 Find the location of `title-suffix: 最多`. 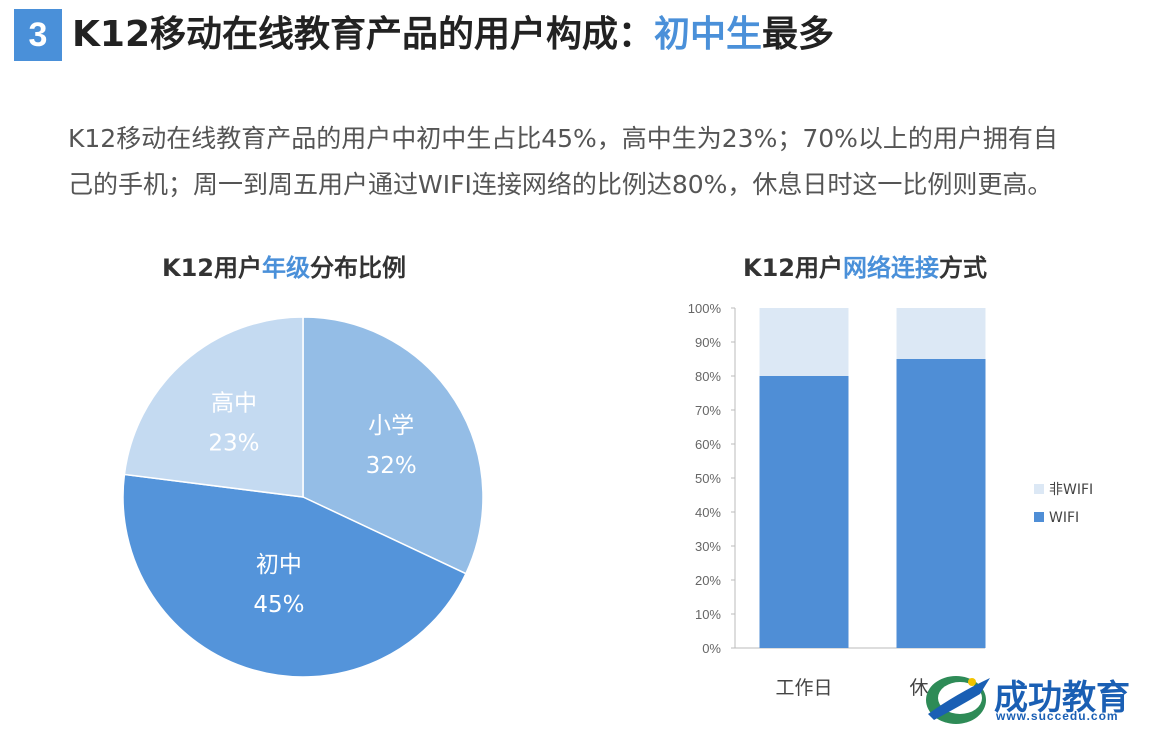

title-suffix: 最多 is located at coordinates (798, 34).